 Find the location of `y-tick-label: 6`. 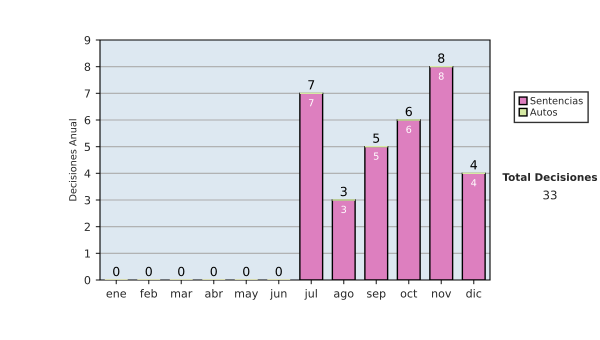

y-tick-label: 6 is located at coordinates (87, 120).